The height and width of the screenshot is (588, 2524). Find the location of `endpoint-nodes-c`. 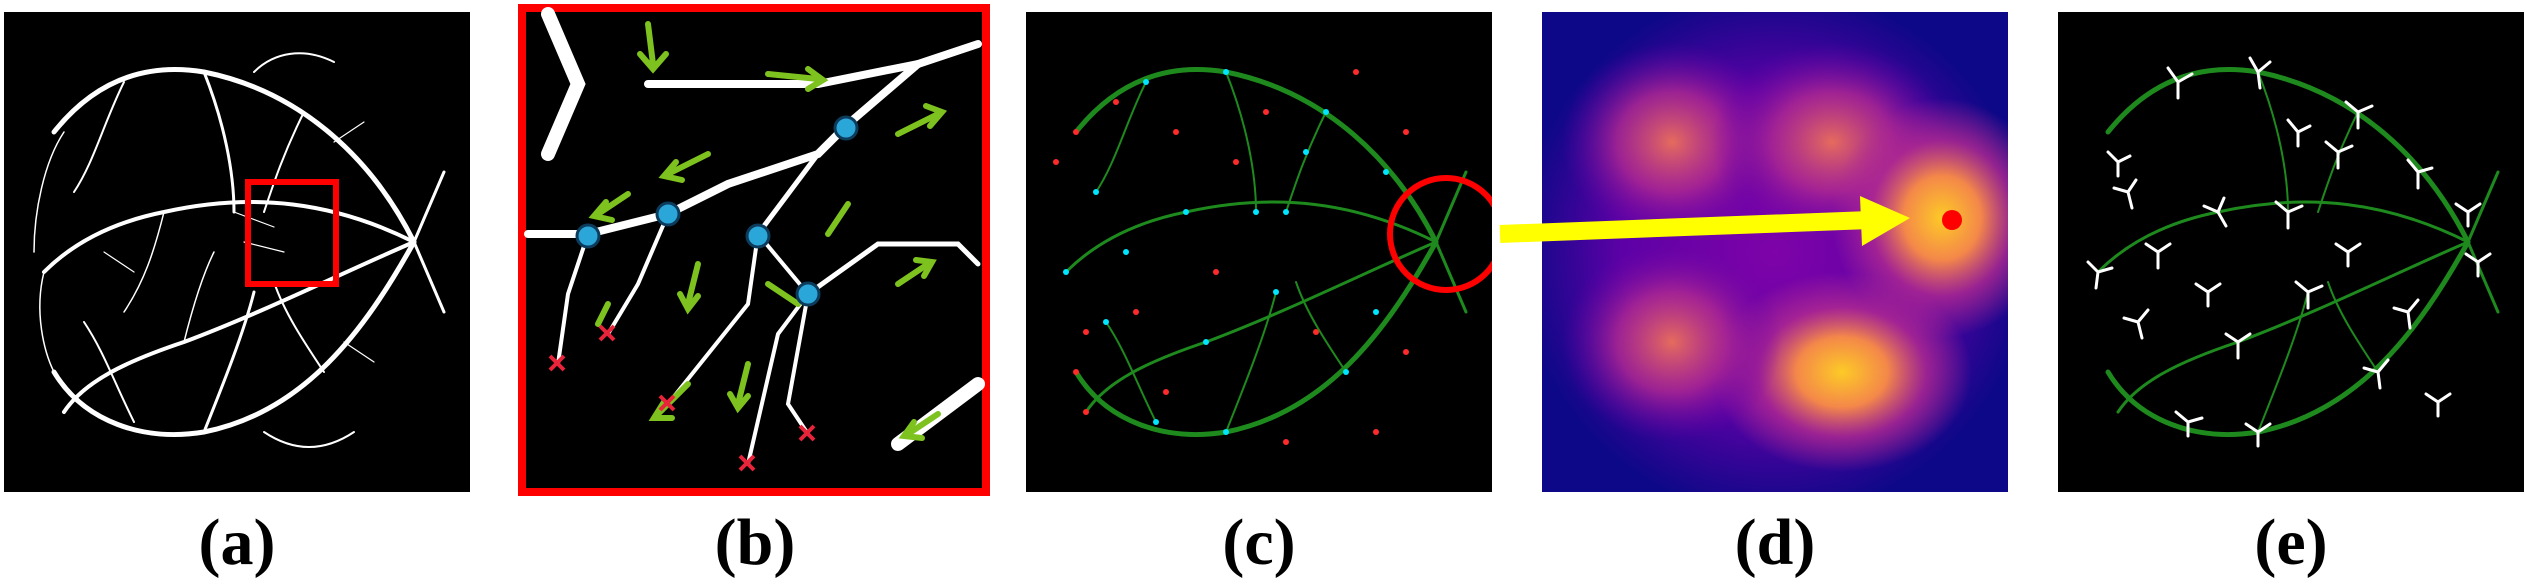

endpoint-nodes-c is located at coordinates (1231, 257).